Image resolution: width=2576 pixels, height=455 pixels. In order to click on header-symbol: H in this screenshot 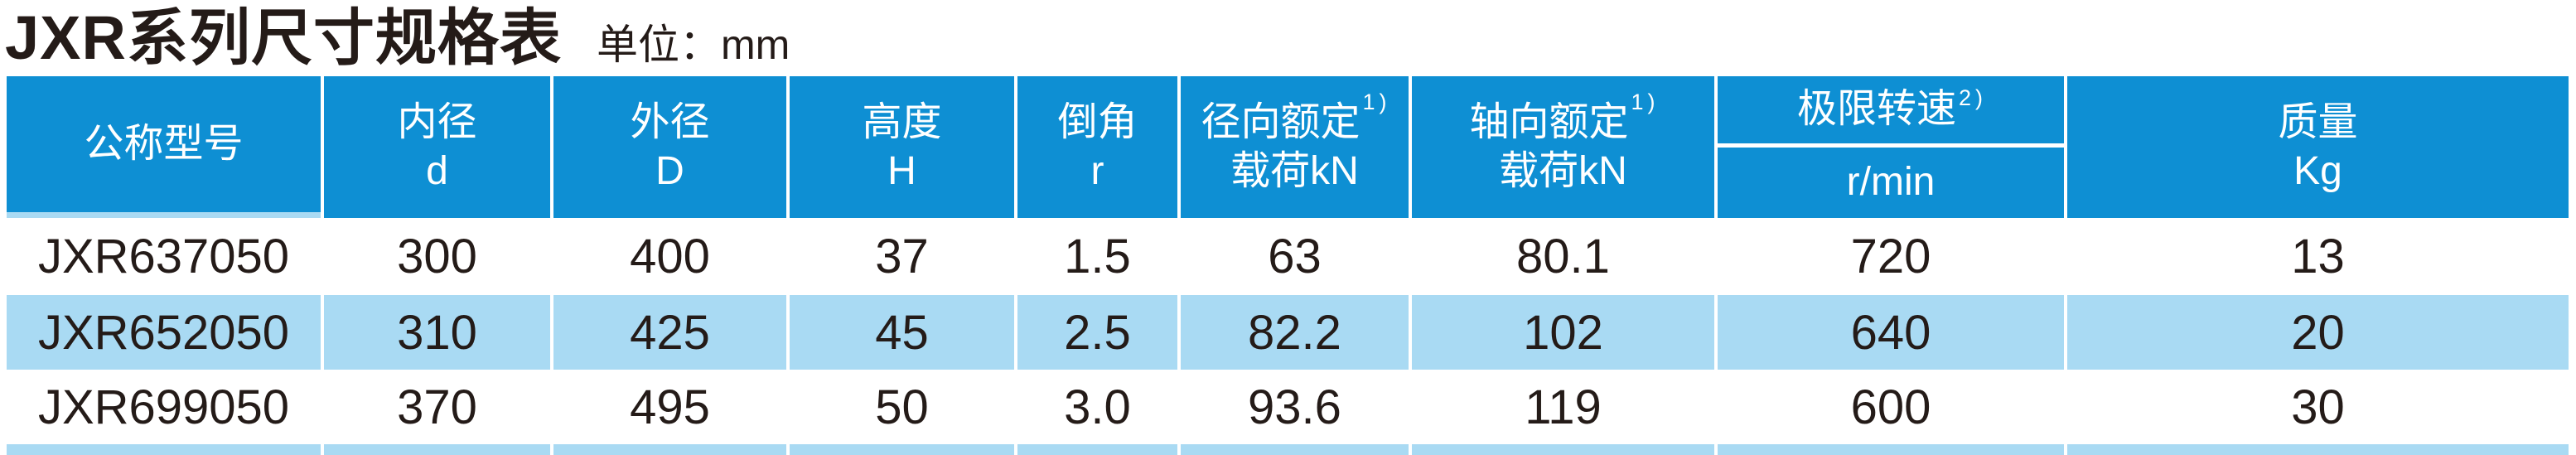, I will do `click(901, 170)`.